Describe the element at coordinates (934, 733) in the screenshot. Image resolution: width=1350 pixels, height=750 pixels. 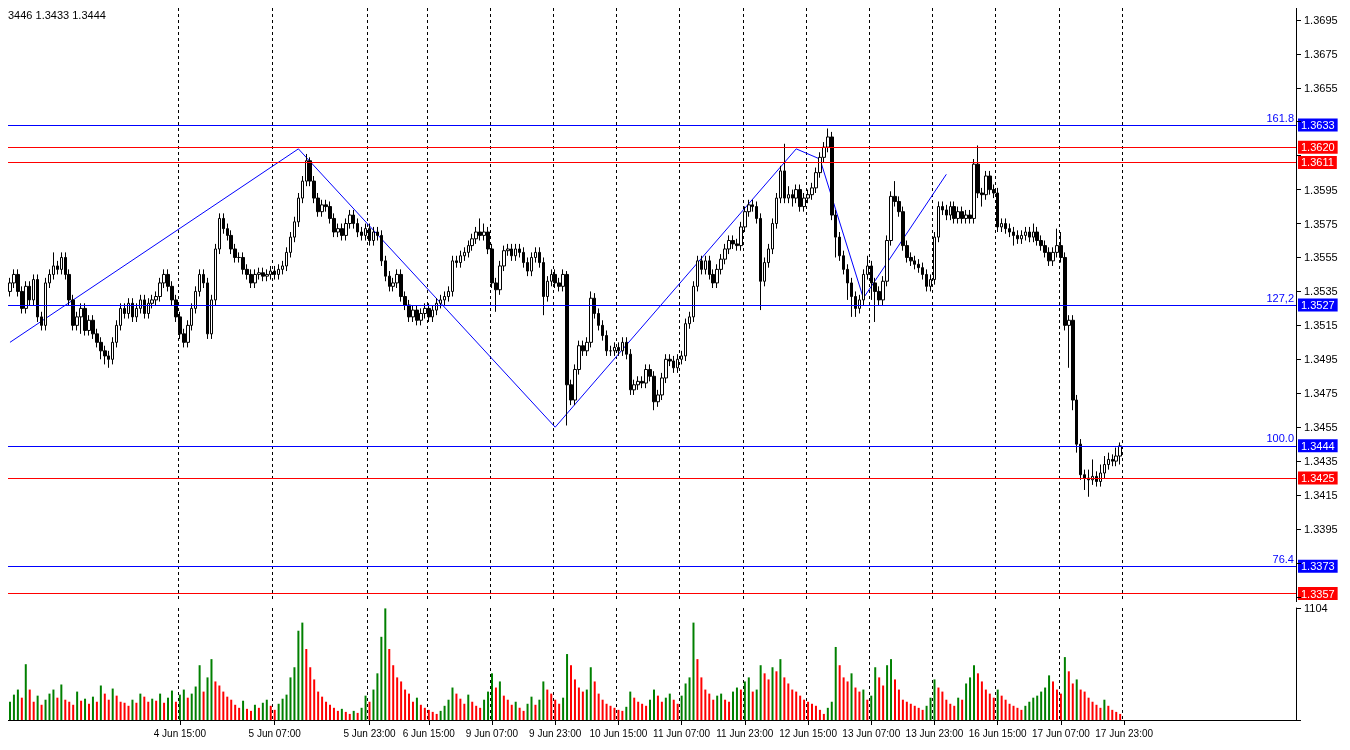
I see `x-tick-label: 13 Jun 23:00` at that location.